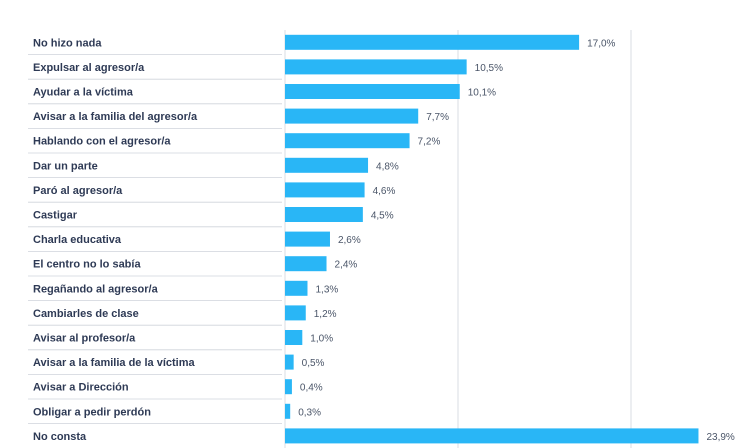  Describe the element at coordinates (387, 166) in the screenshot. I see `value-label-5: 4,8%` at that location.